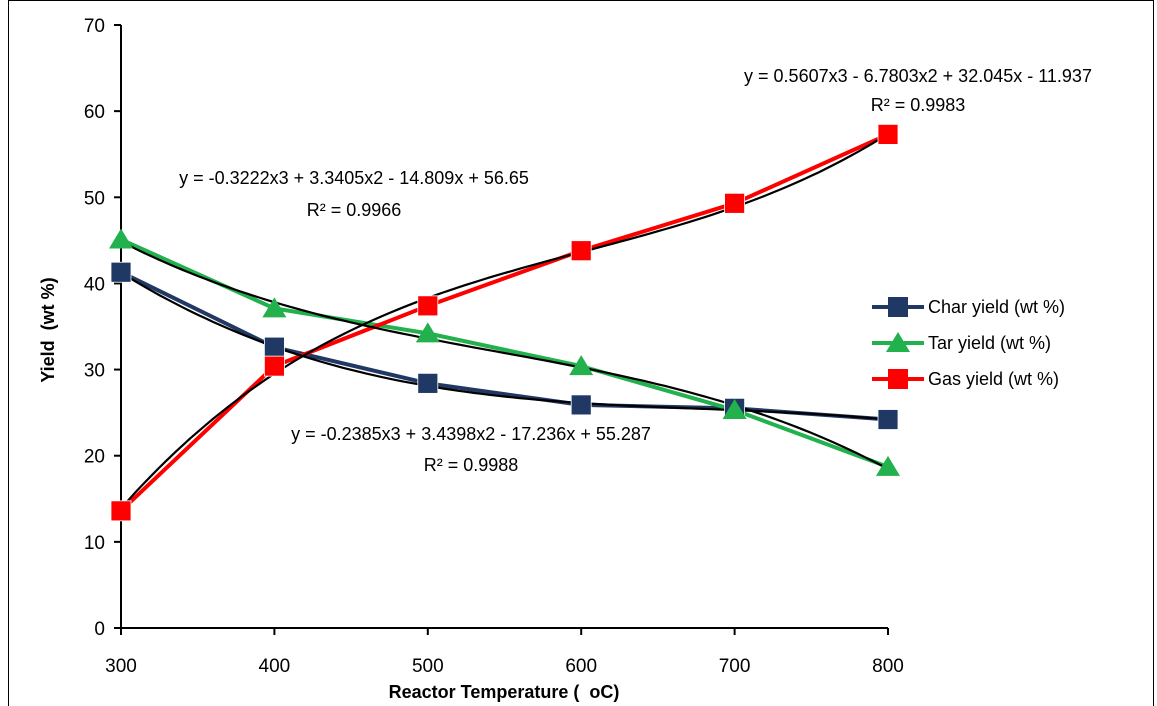 The width and height of the screenshot is (1157, 706). What do you see at coordinates (94, 371) in the screenshot?
I see `y-tick-label: 30` at bounding box center [94, 371].